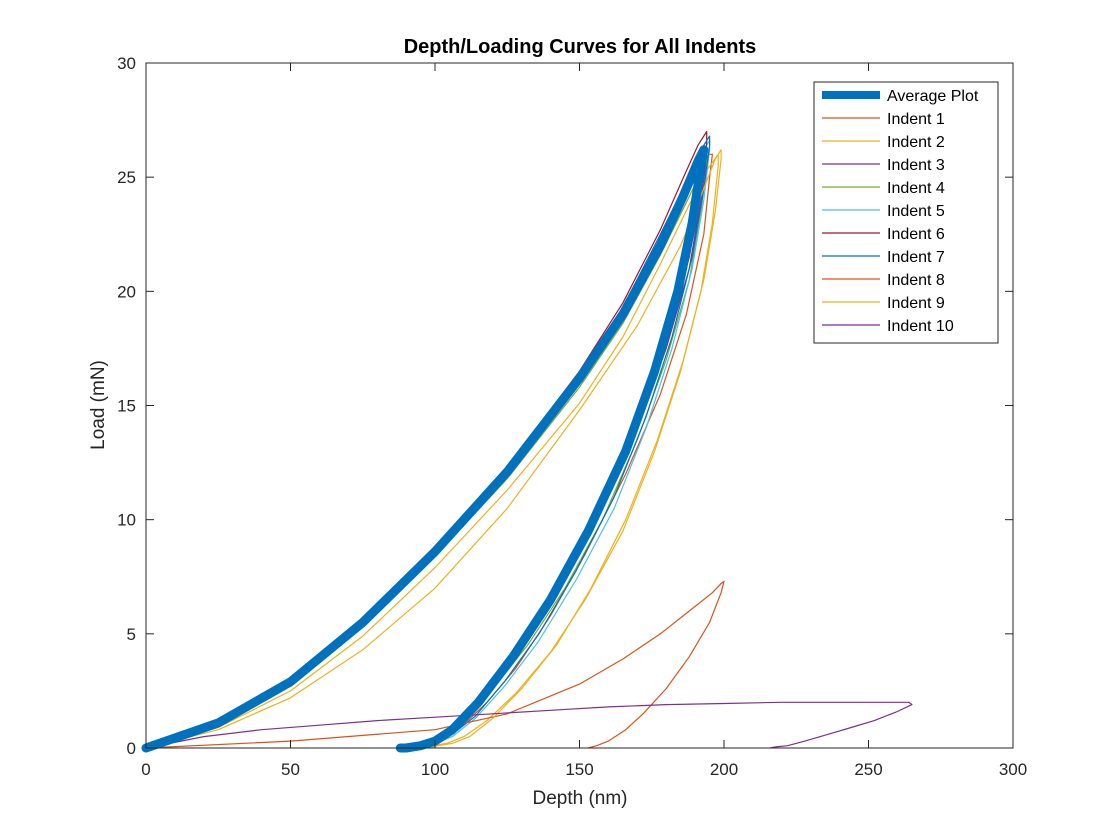 The height and width of the screenshot is (840, 1120). I want to click on legend-entry: Indent 1, so click(916, 119).